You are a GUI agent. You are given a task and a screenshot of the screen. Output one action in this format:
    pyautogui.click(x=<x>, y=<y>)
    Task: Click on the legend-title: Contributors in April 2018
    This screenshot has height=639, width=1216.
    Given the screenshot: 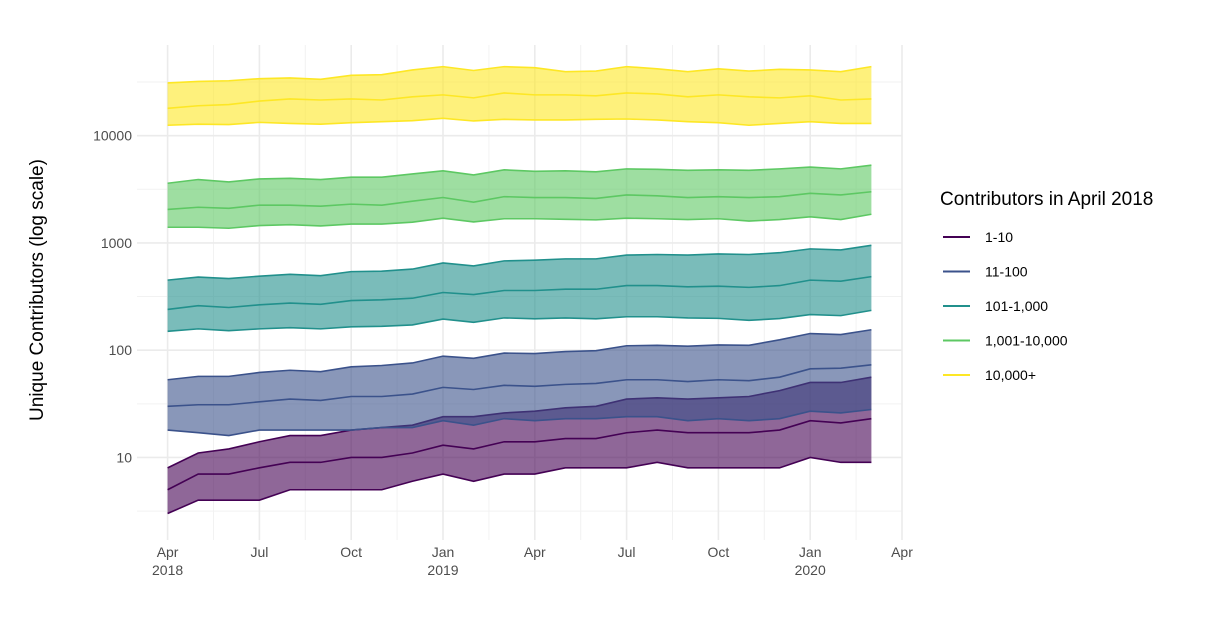 What is the action you would take?
    pyautogui.click(x=1046, y=199)
    